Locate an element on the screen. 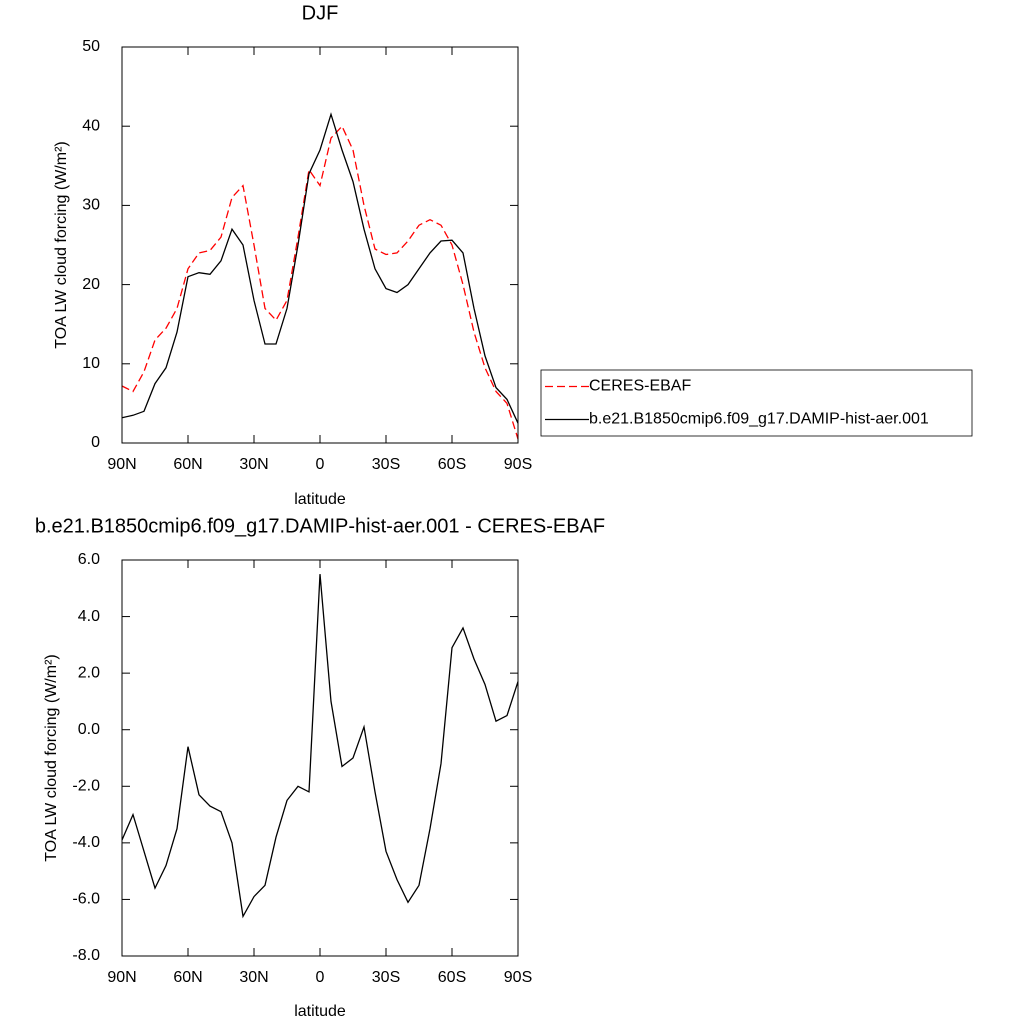 The height and width of the screenshot is (1029, 1024). y-tick-label: 20 is located at coordinates (91, 284).